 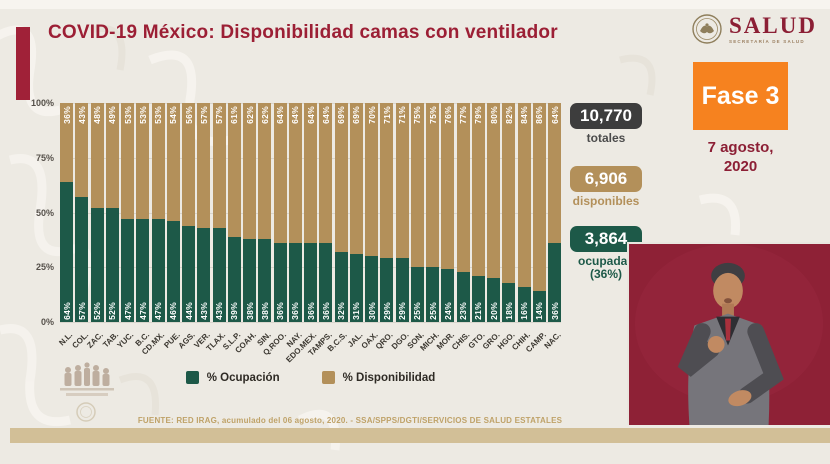 What do you see at coordinates (66, 142) in the screenshot?
I see `segment-disponibilidad: 36%` at bounding box center [66, 142].